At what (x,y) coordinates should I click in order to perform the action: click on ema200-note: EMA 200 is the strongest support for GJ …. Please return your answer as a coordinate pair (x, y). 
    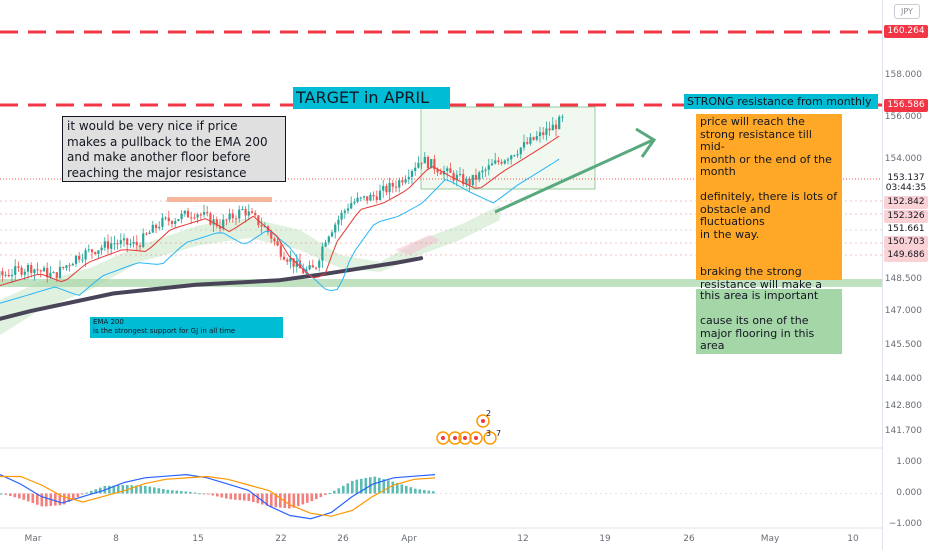
    Looking at the image, I should click on (186, 327).